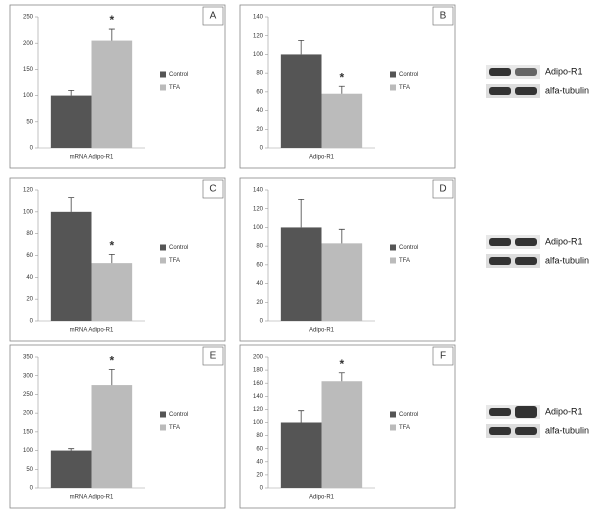 The height and width of the screenshot is (513, 600). I want to click on panel-letter: A, so click(213, 16).